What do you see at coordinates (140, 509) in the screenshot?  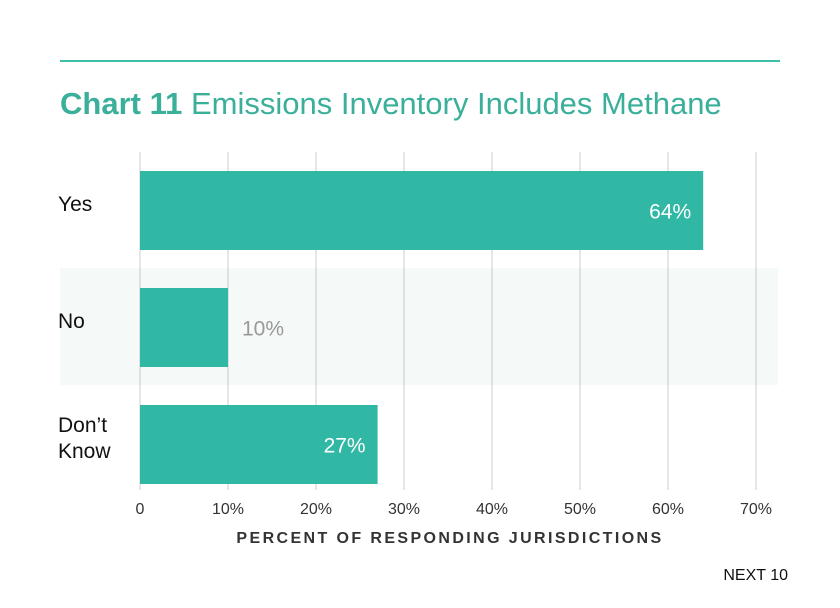 I see `x-tick-label: 0` at bounding box center [140, 509].